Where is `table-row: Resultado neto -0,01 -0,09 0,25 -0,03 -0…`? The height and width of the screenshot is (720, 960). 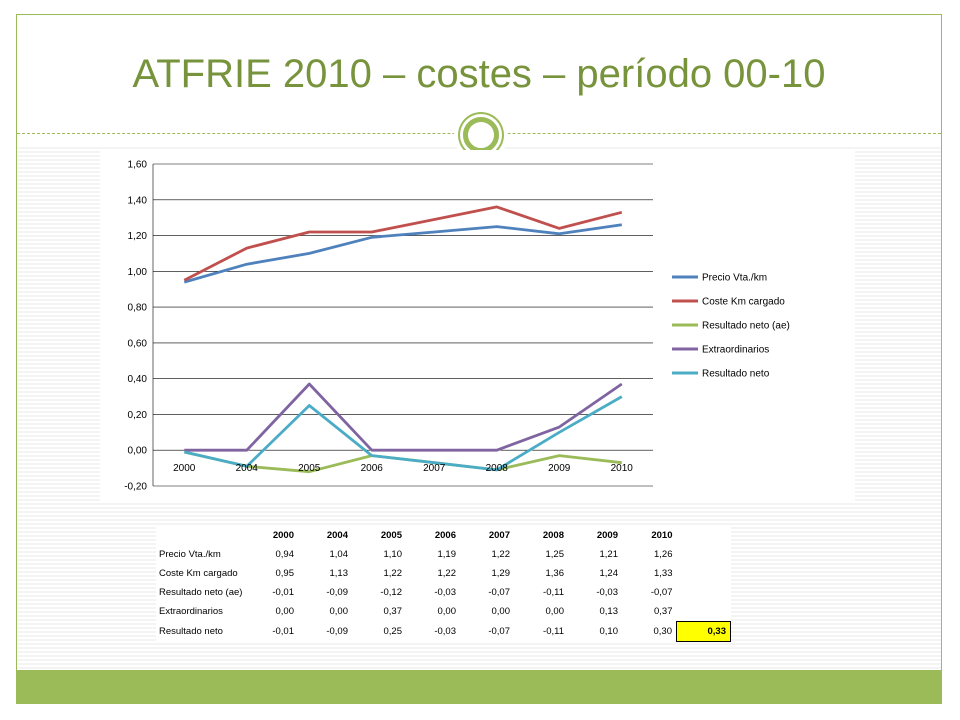
table-row: Resultado neto -0,01 -0,09 0,25 -0,03 -0… is located at coordinates (443, 631).